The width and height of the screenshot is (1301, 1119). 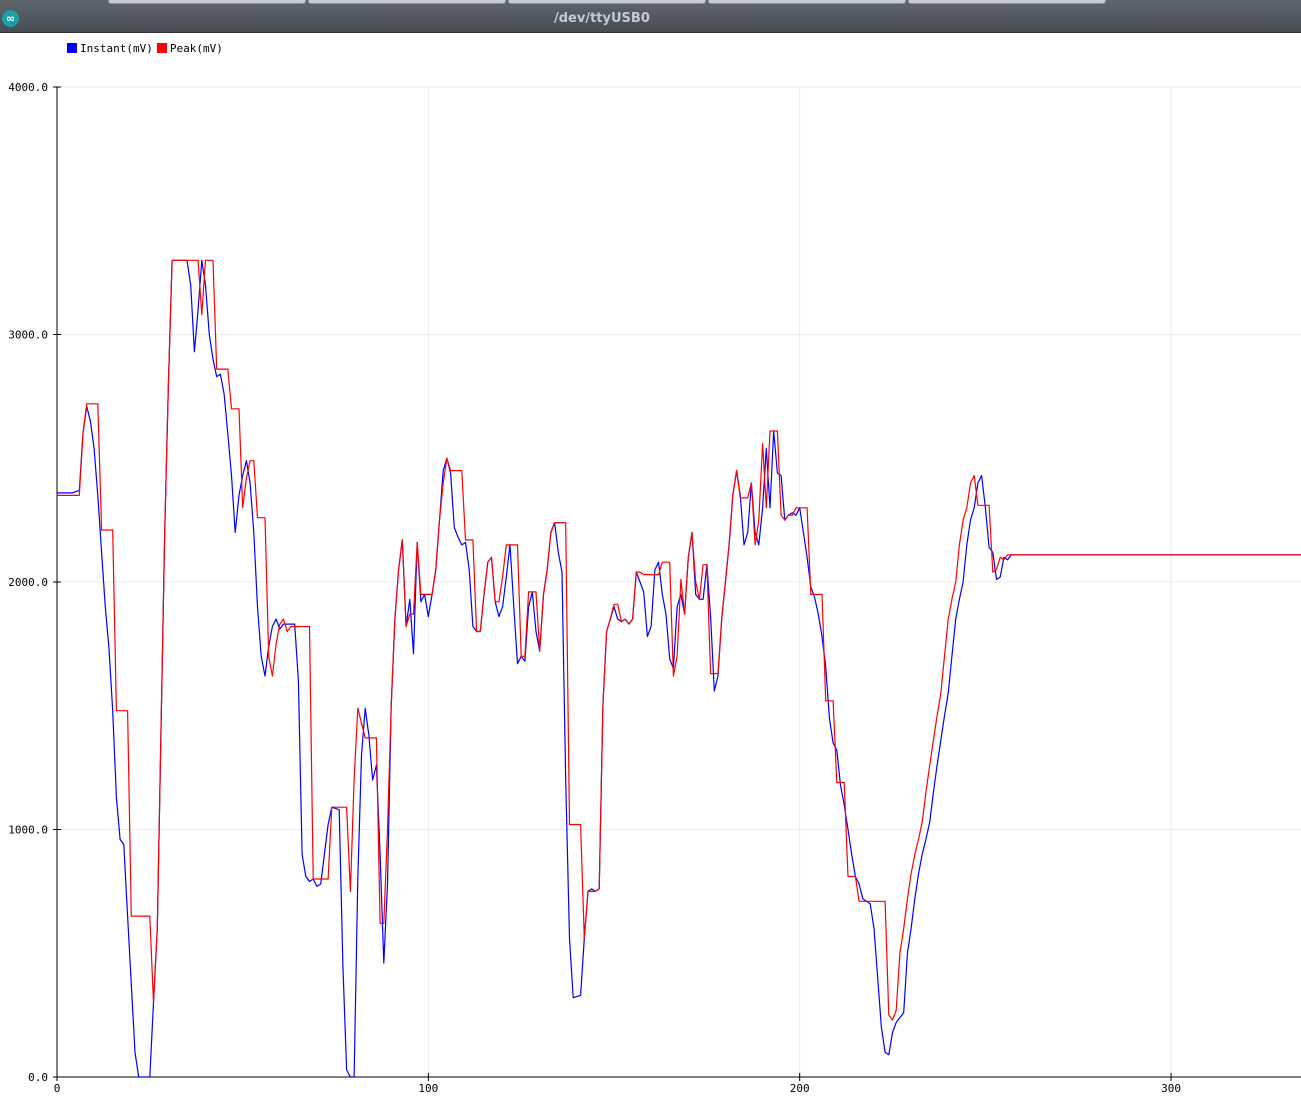 I want to click on legend-item: Instant(mV), so click(x=110, y=48).